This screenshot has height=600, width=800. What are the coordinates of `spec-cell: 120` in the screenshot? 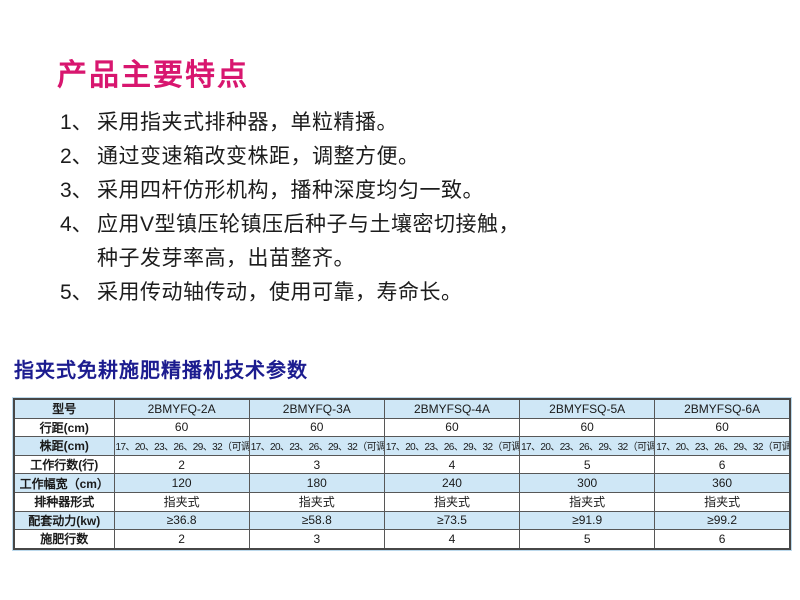 It's located at (181, 483).